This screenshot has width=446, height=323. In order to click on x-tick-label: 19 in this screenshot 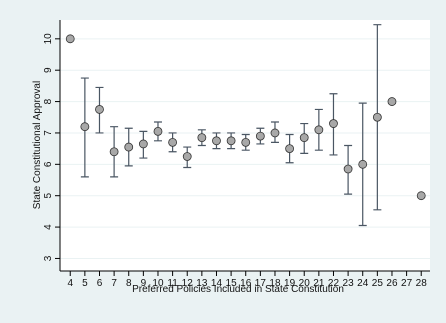, I will do `click(290, 283)`.